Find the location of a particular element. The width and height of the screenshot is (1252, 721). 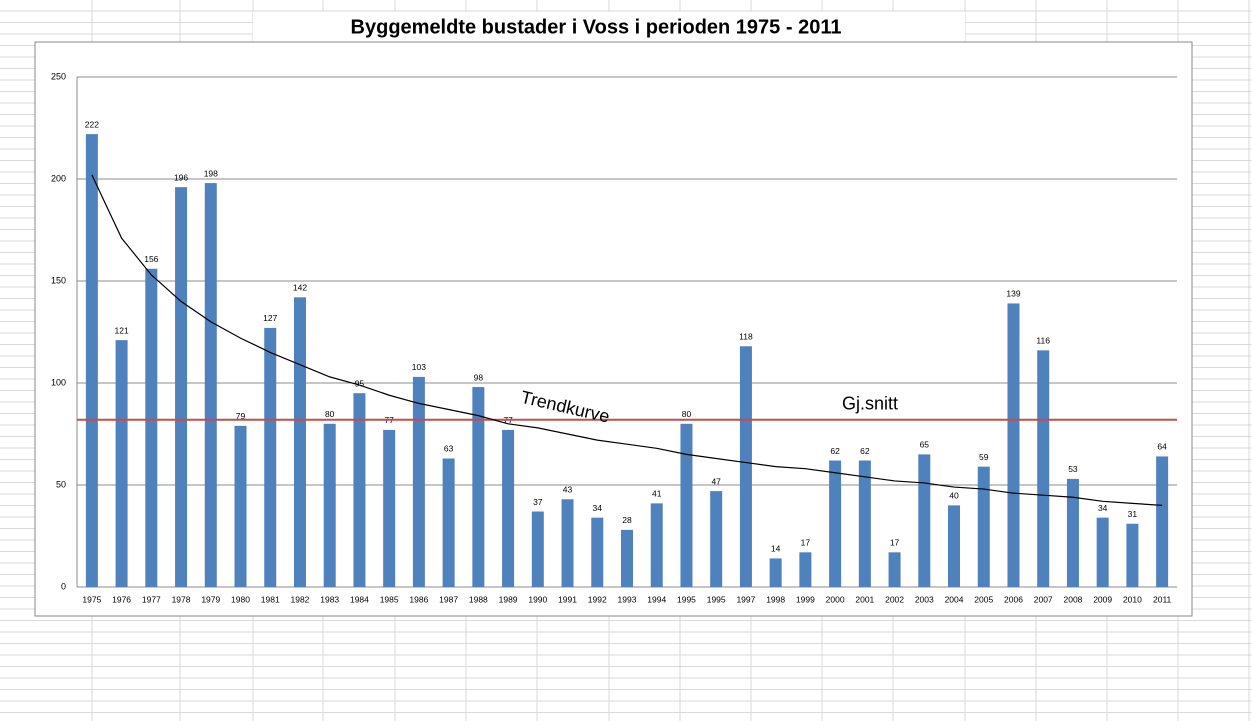

value-label: 103 is located at coordinates (419, 367).